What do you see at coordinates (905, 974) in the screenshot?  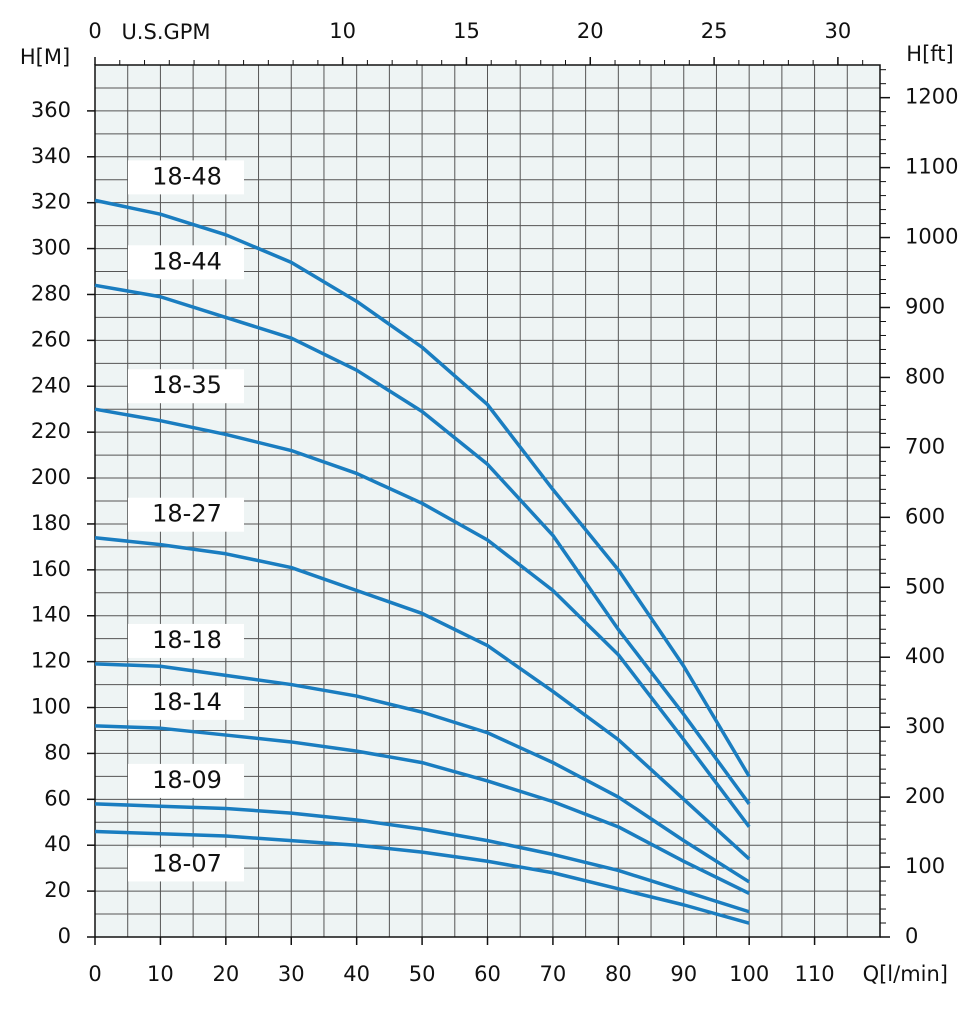 I see `x-axis-label: Q[l/min]` at bounding box center [905, 974].